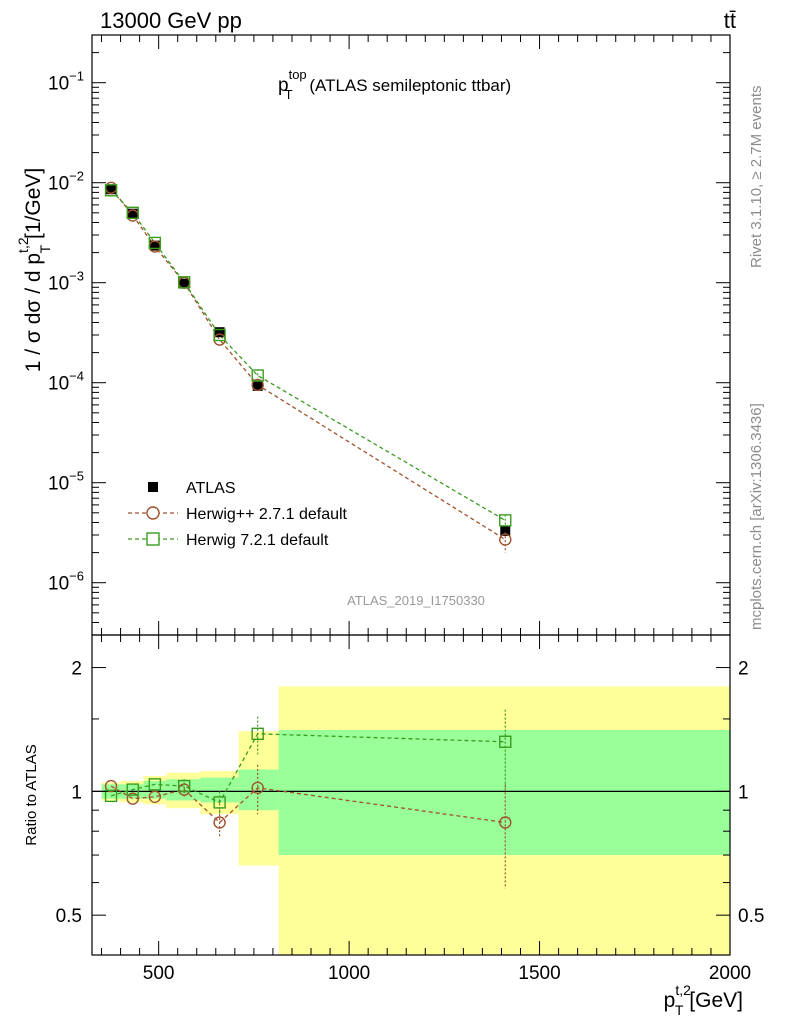 This screenshot has width=786, height=1024. What do you see at coordinates (33, 206) in the screenshot?
I see `main-y-axis-label-unit: [1/GeV]` at bounding box center [33, 206].